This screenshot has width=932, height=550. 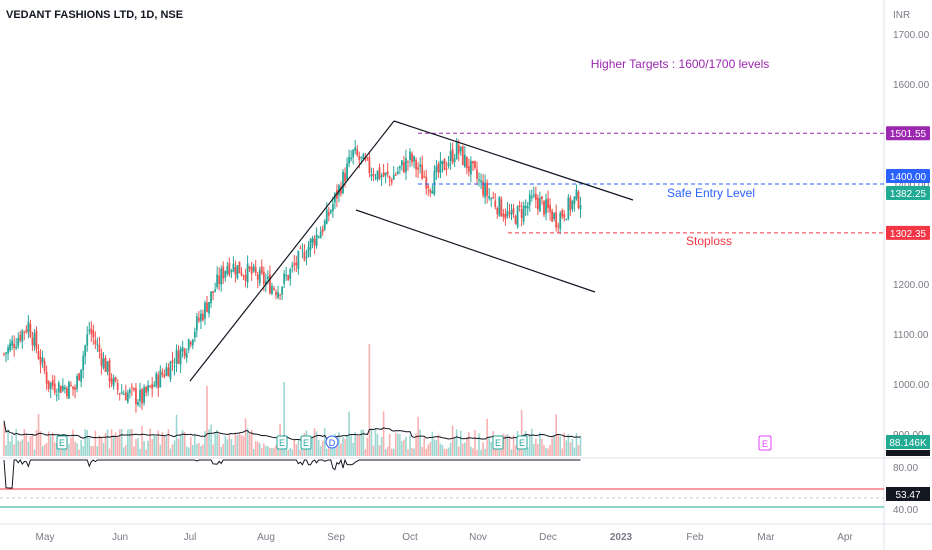 I want to click on volume-value-tag: 88.146K, so click(x=908, y=445).